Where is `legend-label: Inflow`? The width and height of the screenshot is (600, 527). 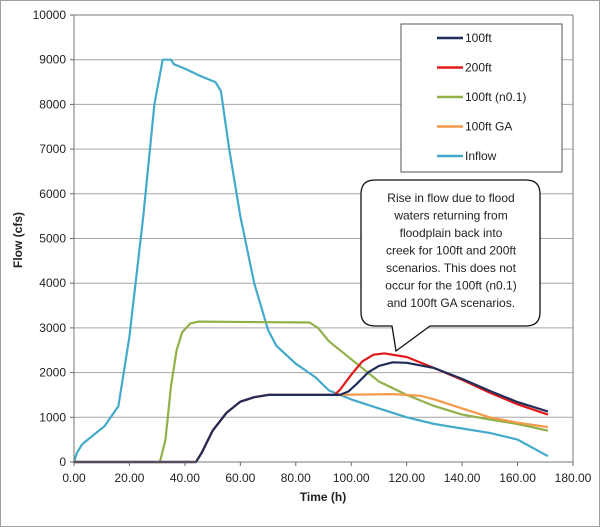
legend-label: Inflow is located at coordinates (481, 156).